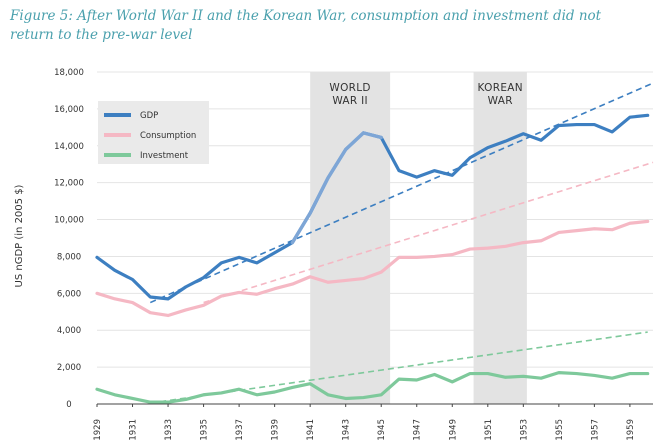  What do you see at coordinates (631, 430) in the screenshot?
I see `x-tick-label: 1959` at bounding box center [631, 430].